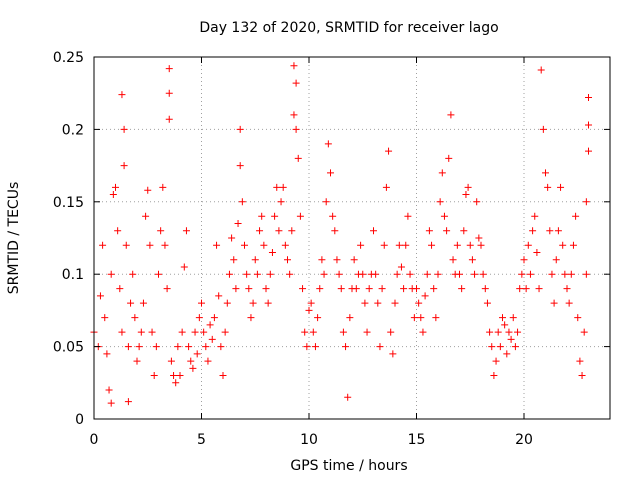  I want to click on y-tick-label: 0.2, so click(73, 130).